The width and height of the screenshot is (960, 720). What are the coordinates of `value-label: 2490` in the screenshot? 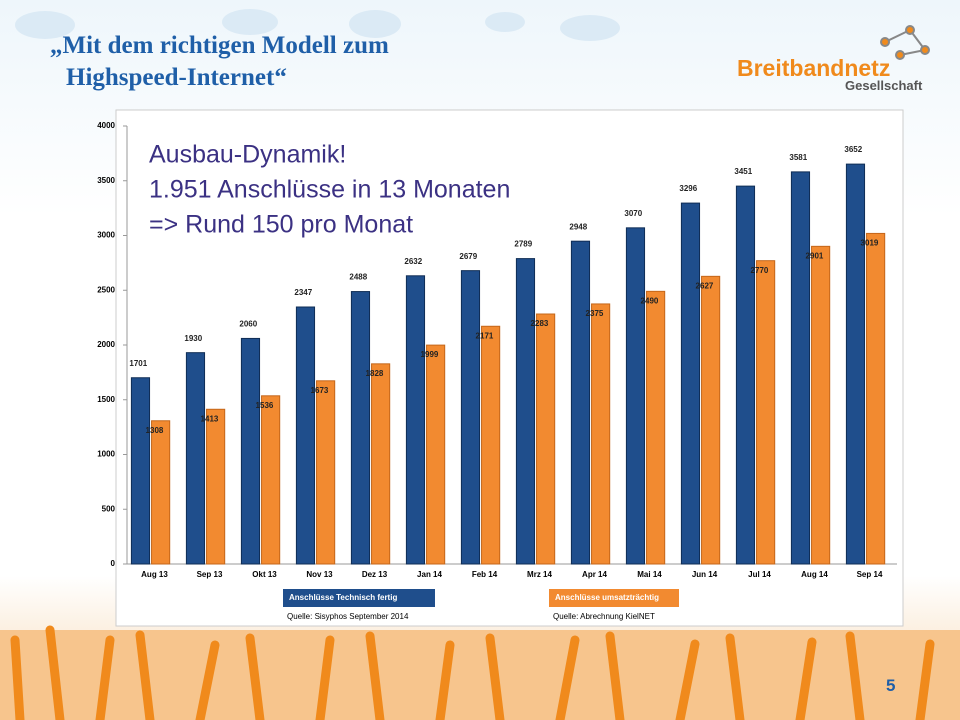 It's located at (650, 300).